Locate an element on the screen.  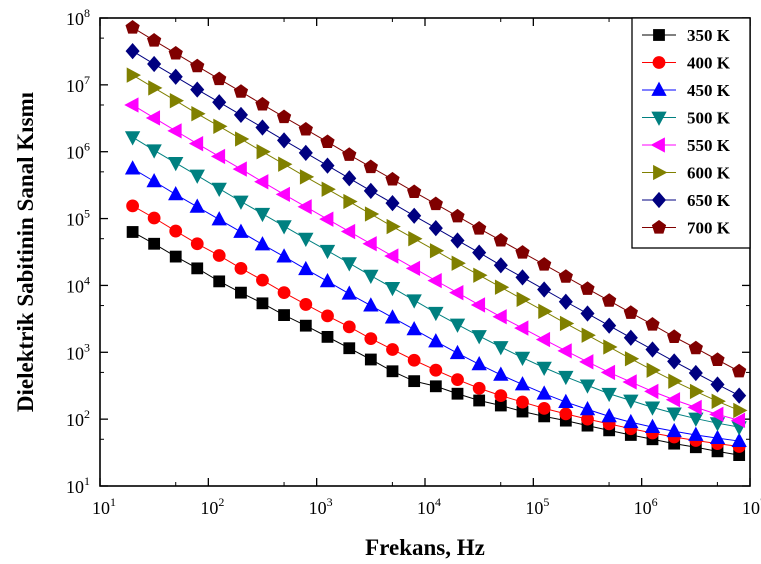
y-tick-label-exponent: 1 is located at coordinates (87, 481).